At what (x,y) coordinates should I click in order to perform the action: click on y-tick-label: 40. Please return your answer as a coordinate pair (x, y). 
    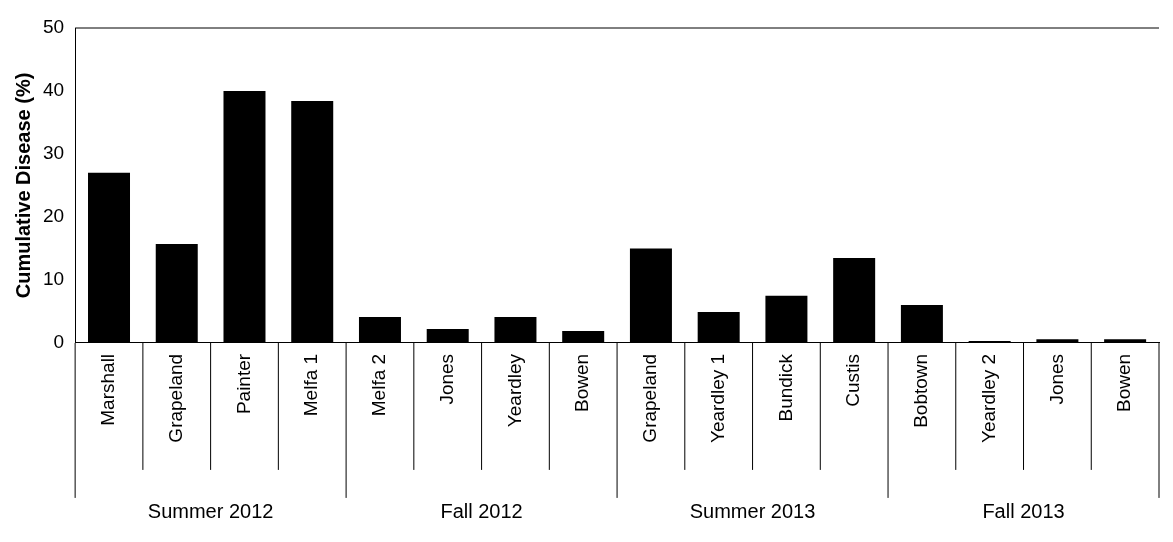
    Looking at the image, I should click on (53, 90).